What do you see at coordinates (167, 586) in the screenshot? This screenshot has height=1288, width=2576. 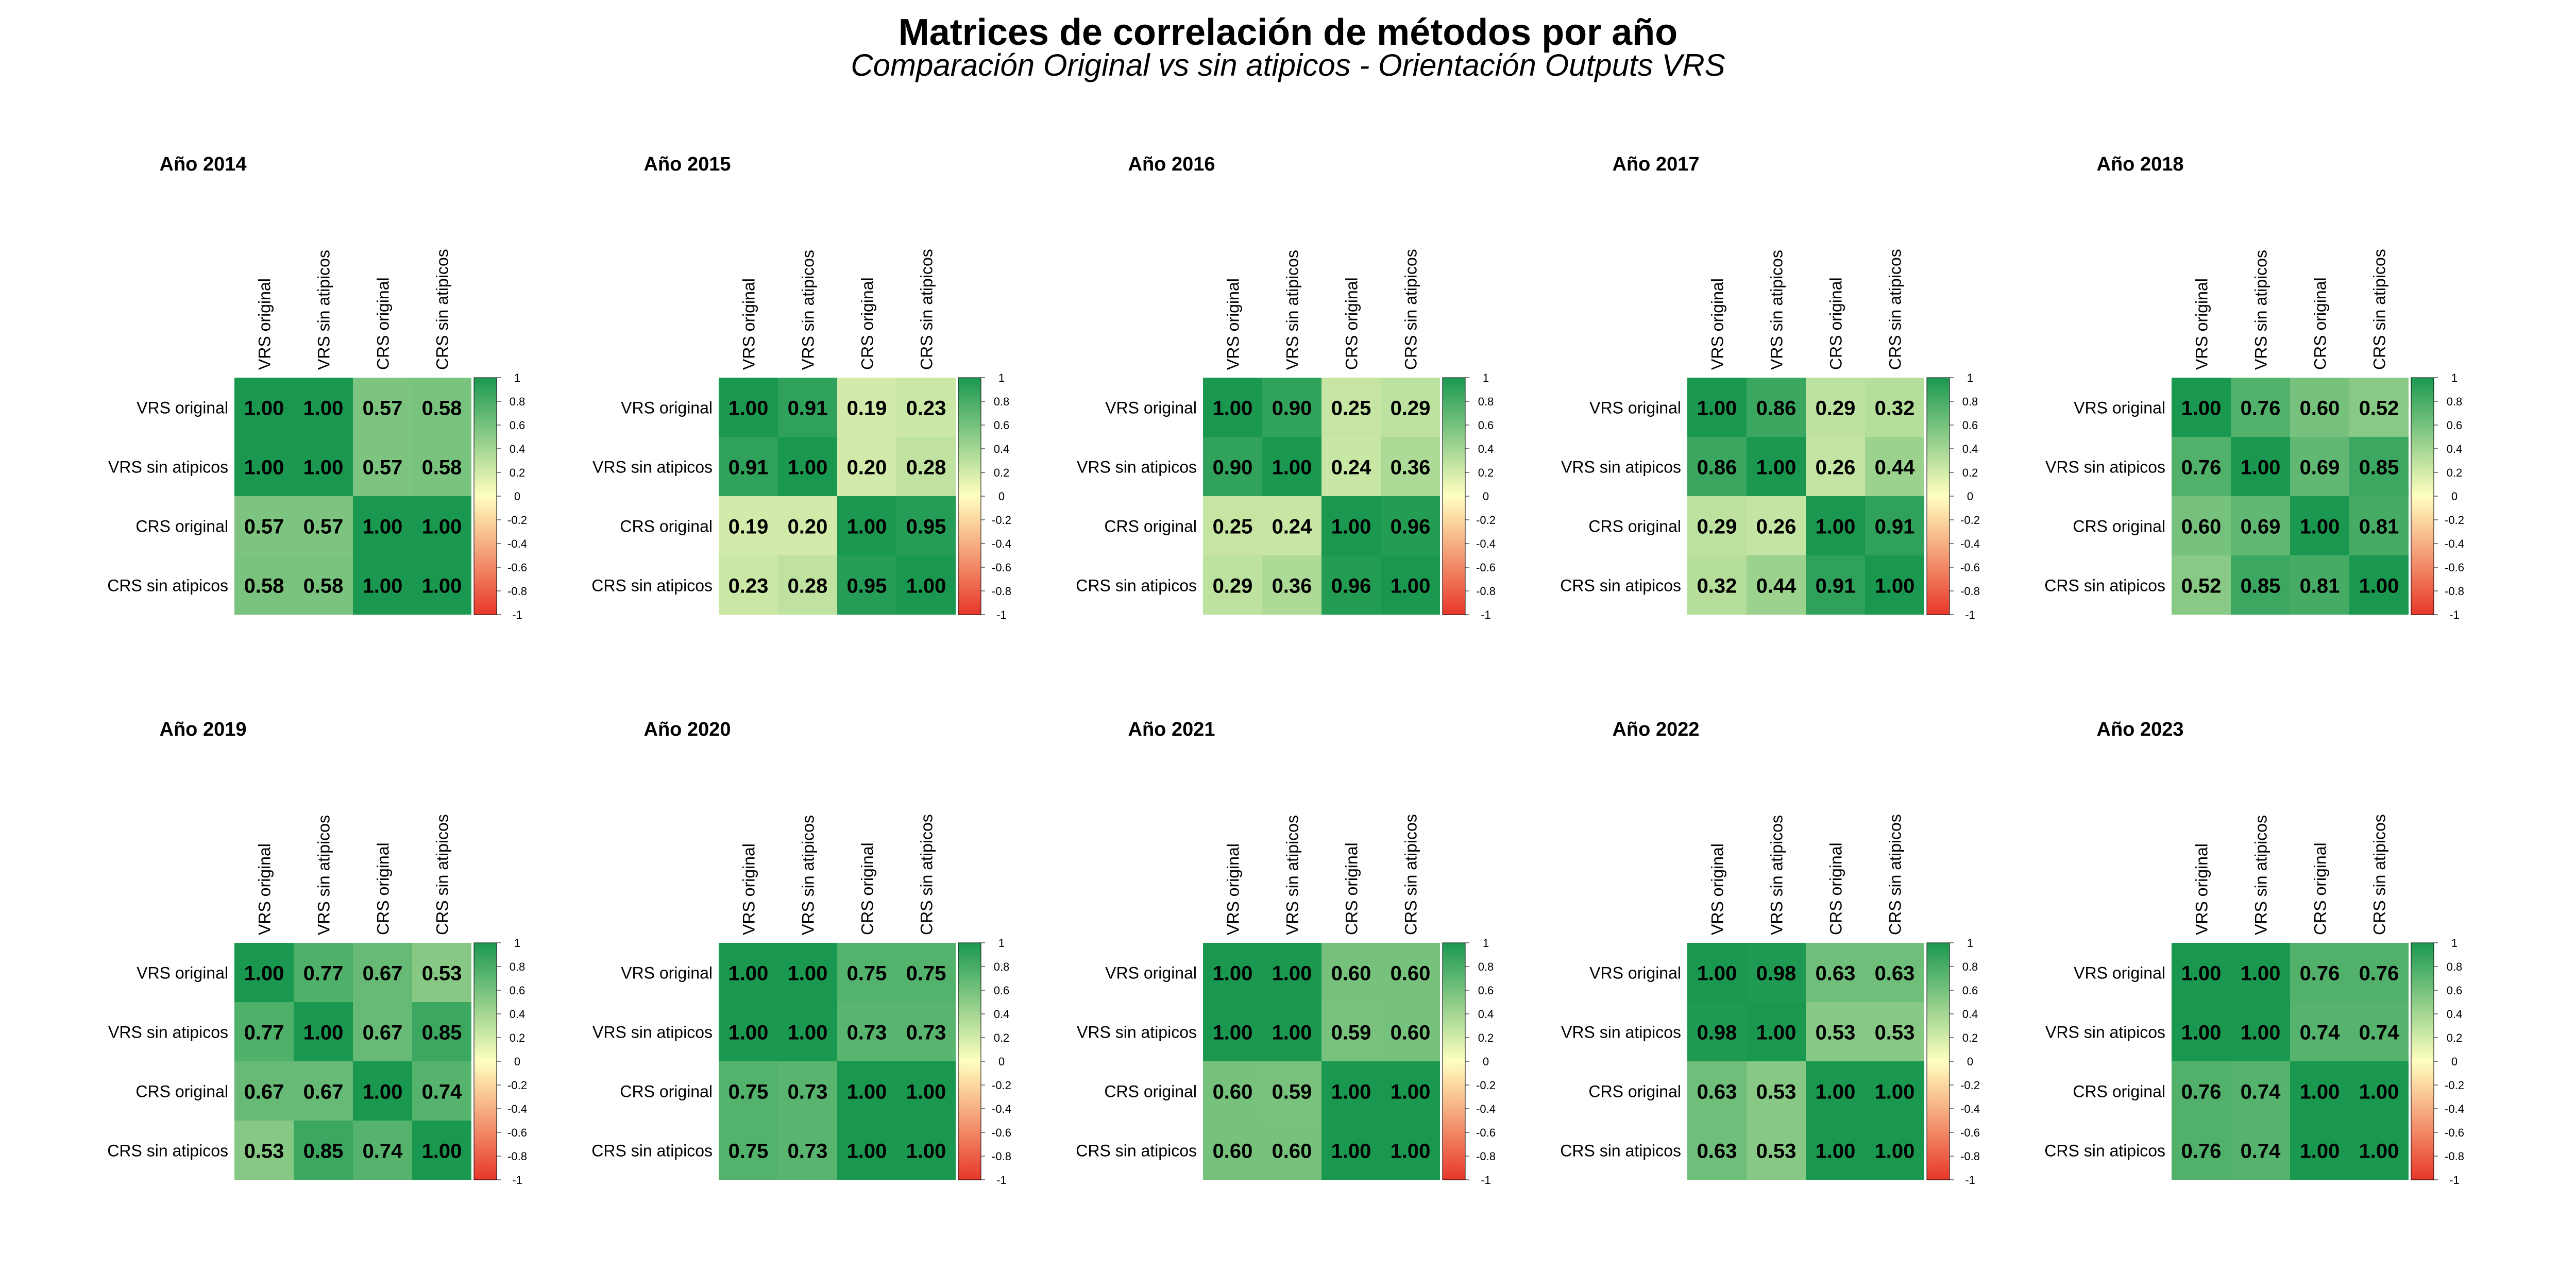 I see `row-label: CRS sin atipicos` at bounding box center [167, 586].